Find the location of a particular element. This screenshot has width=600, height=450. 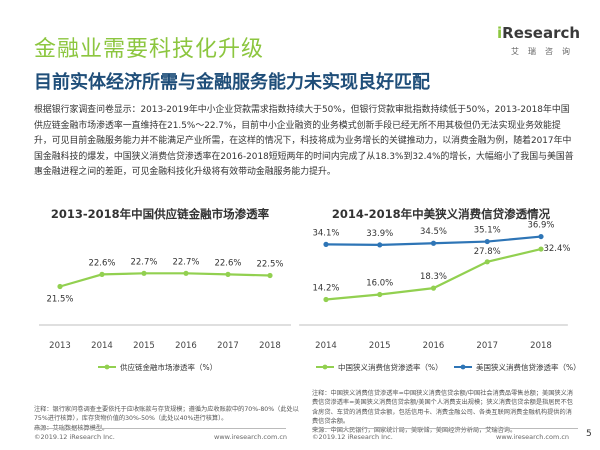

chart-2-series-2-line is located at coordinates (433, 241).